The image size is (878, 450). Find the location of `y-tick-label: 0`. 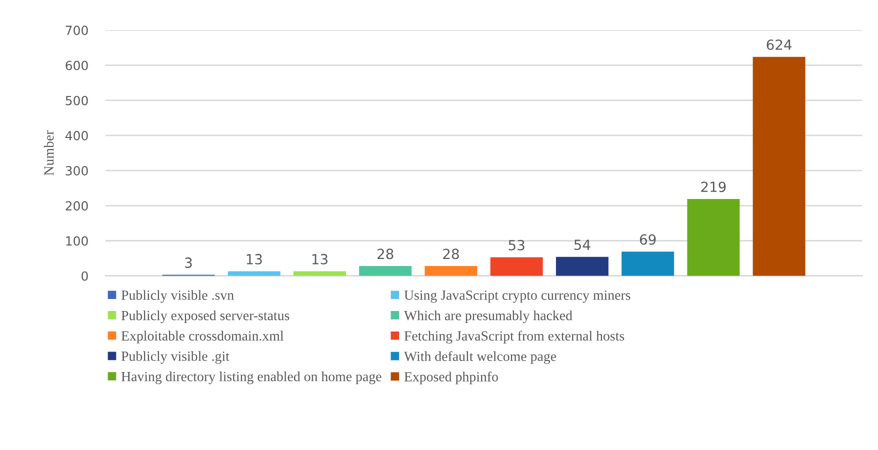

y-tick-label: 0 is located at coordinates (85, 276).